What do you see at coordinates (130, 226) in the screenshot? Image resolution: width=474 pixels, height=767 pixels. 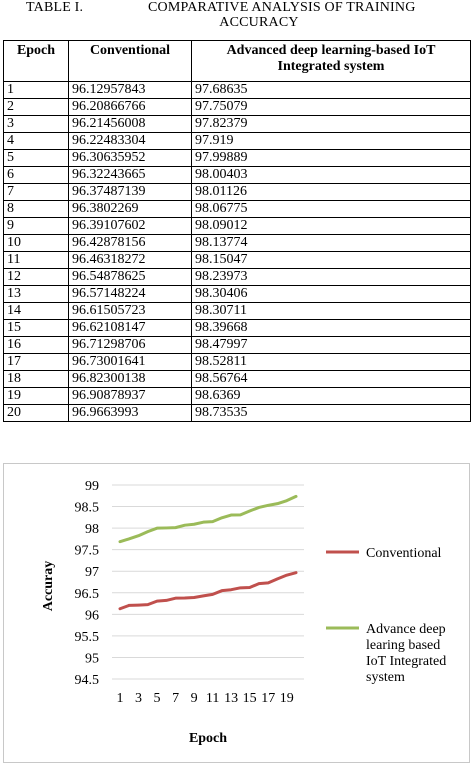 I see `cell-conventional: 96.39107602` at bounding box center [130, 226].